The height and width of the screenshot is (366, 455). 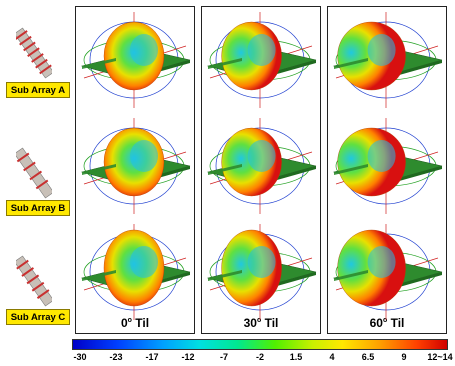 What do you see at coordinates (135, 60) in the screenshot?
I see `radiation-pattern-r1-c1` at bounding box center [135, 60].